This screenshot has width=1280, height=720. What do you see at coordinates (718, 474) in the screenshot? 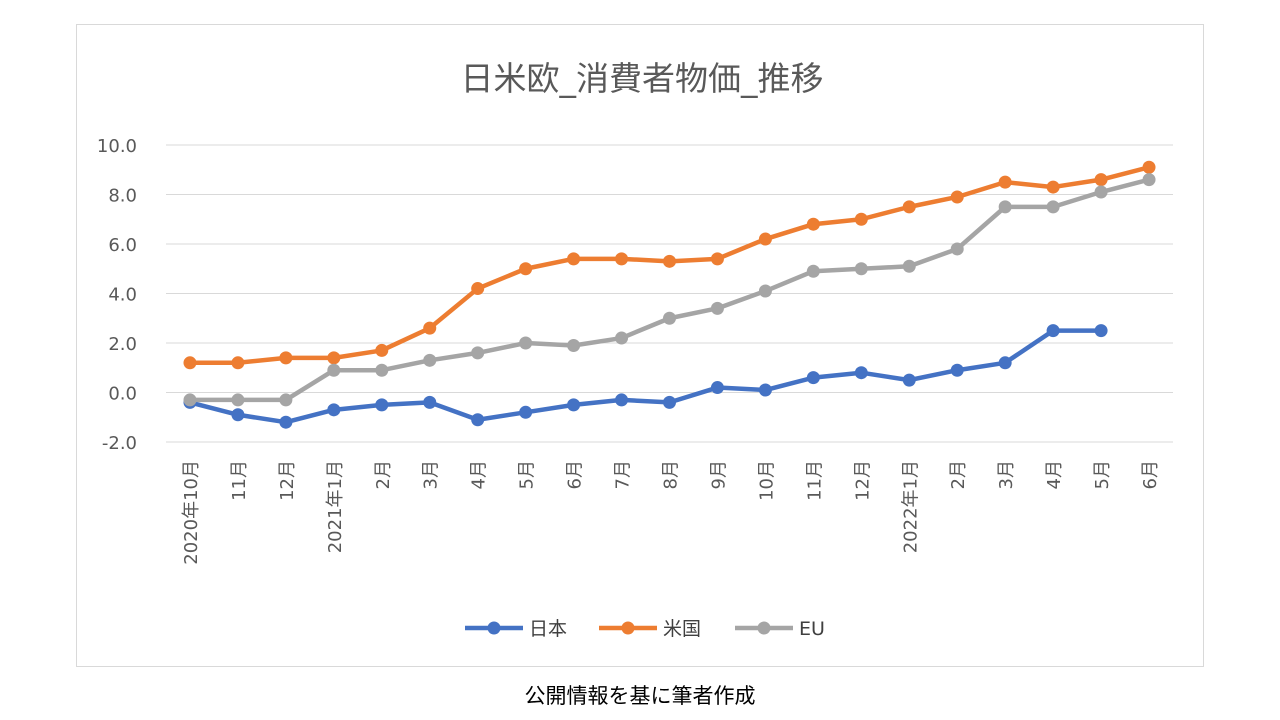
I see `x-tick-label: 9月` at bounding box center [718, 474].